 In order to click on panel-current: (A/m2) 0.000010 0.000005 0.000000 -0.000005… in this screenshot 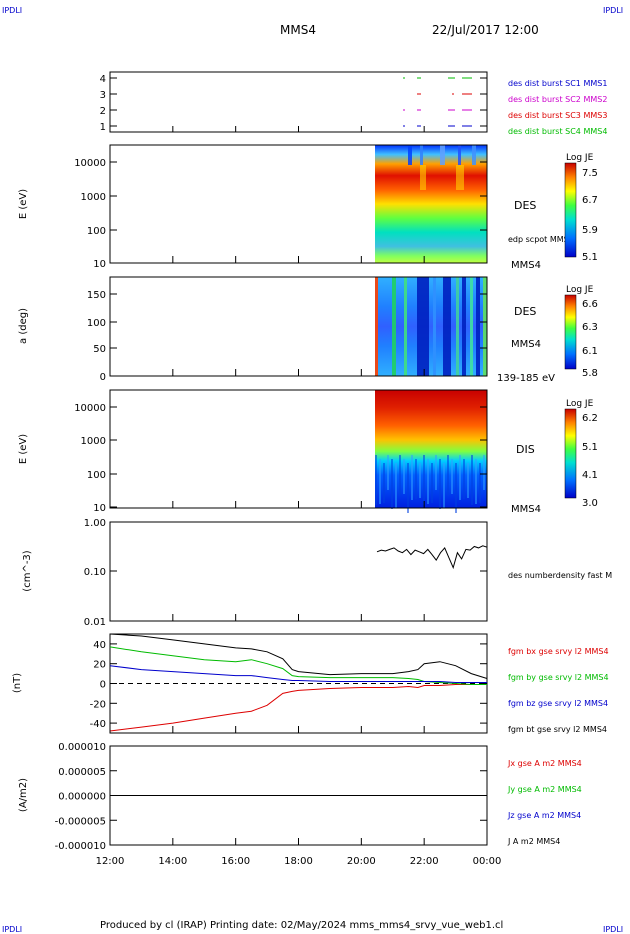, I will do `click(300, 797)`.